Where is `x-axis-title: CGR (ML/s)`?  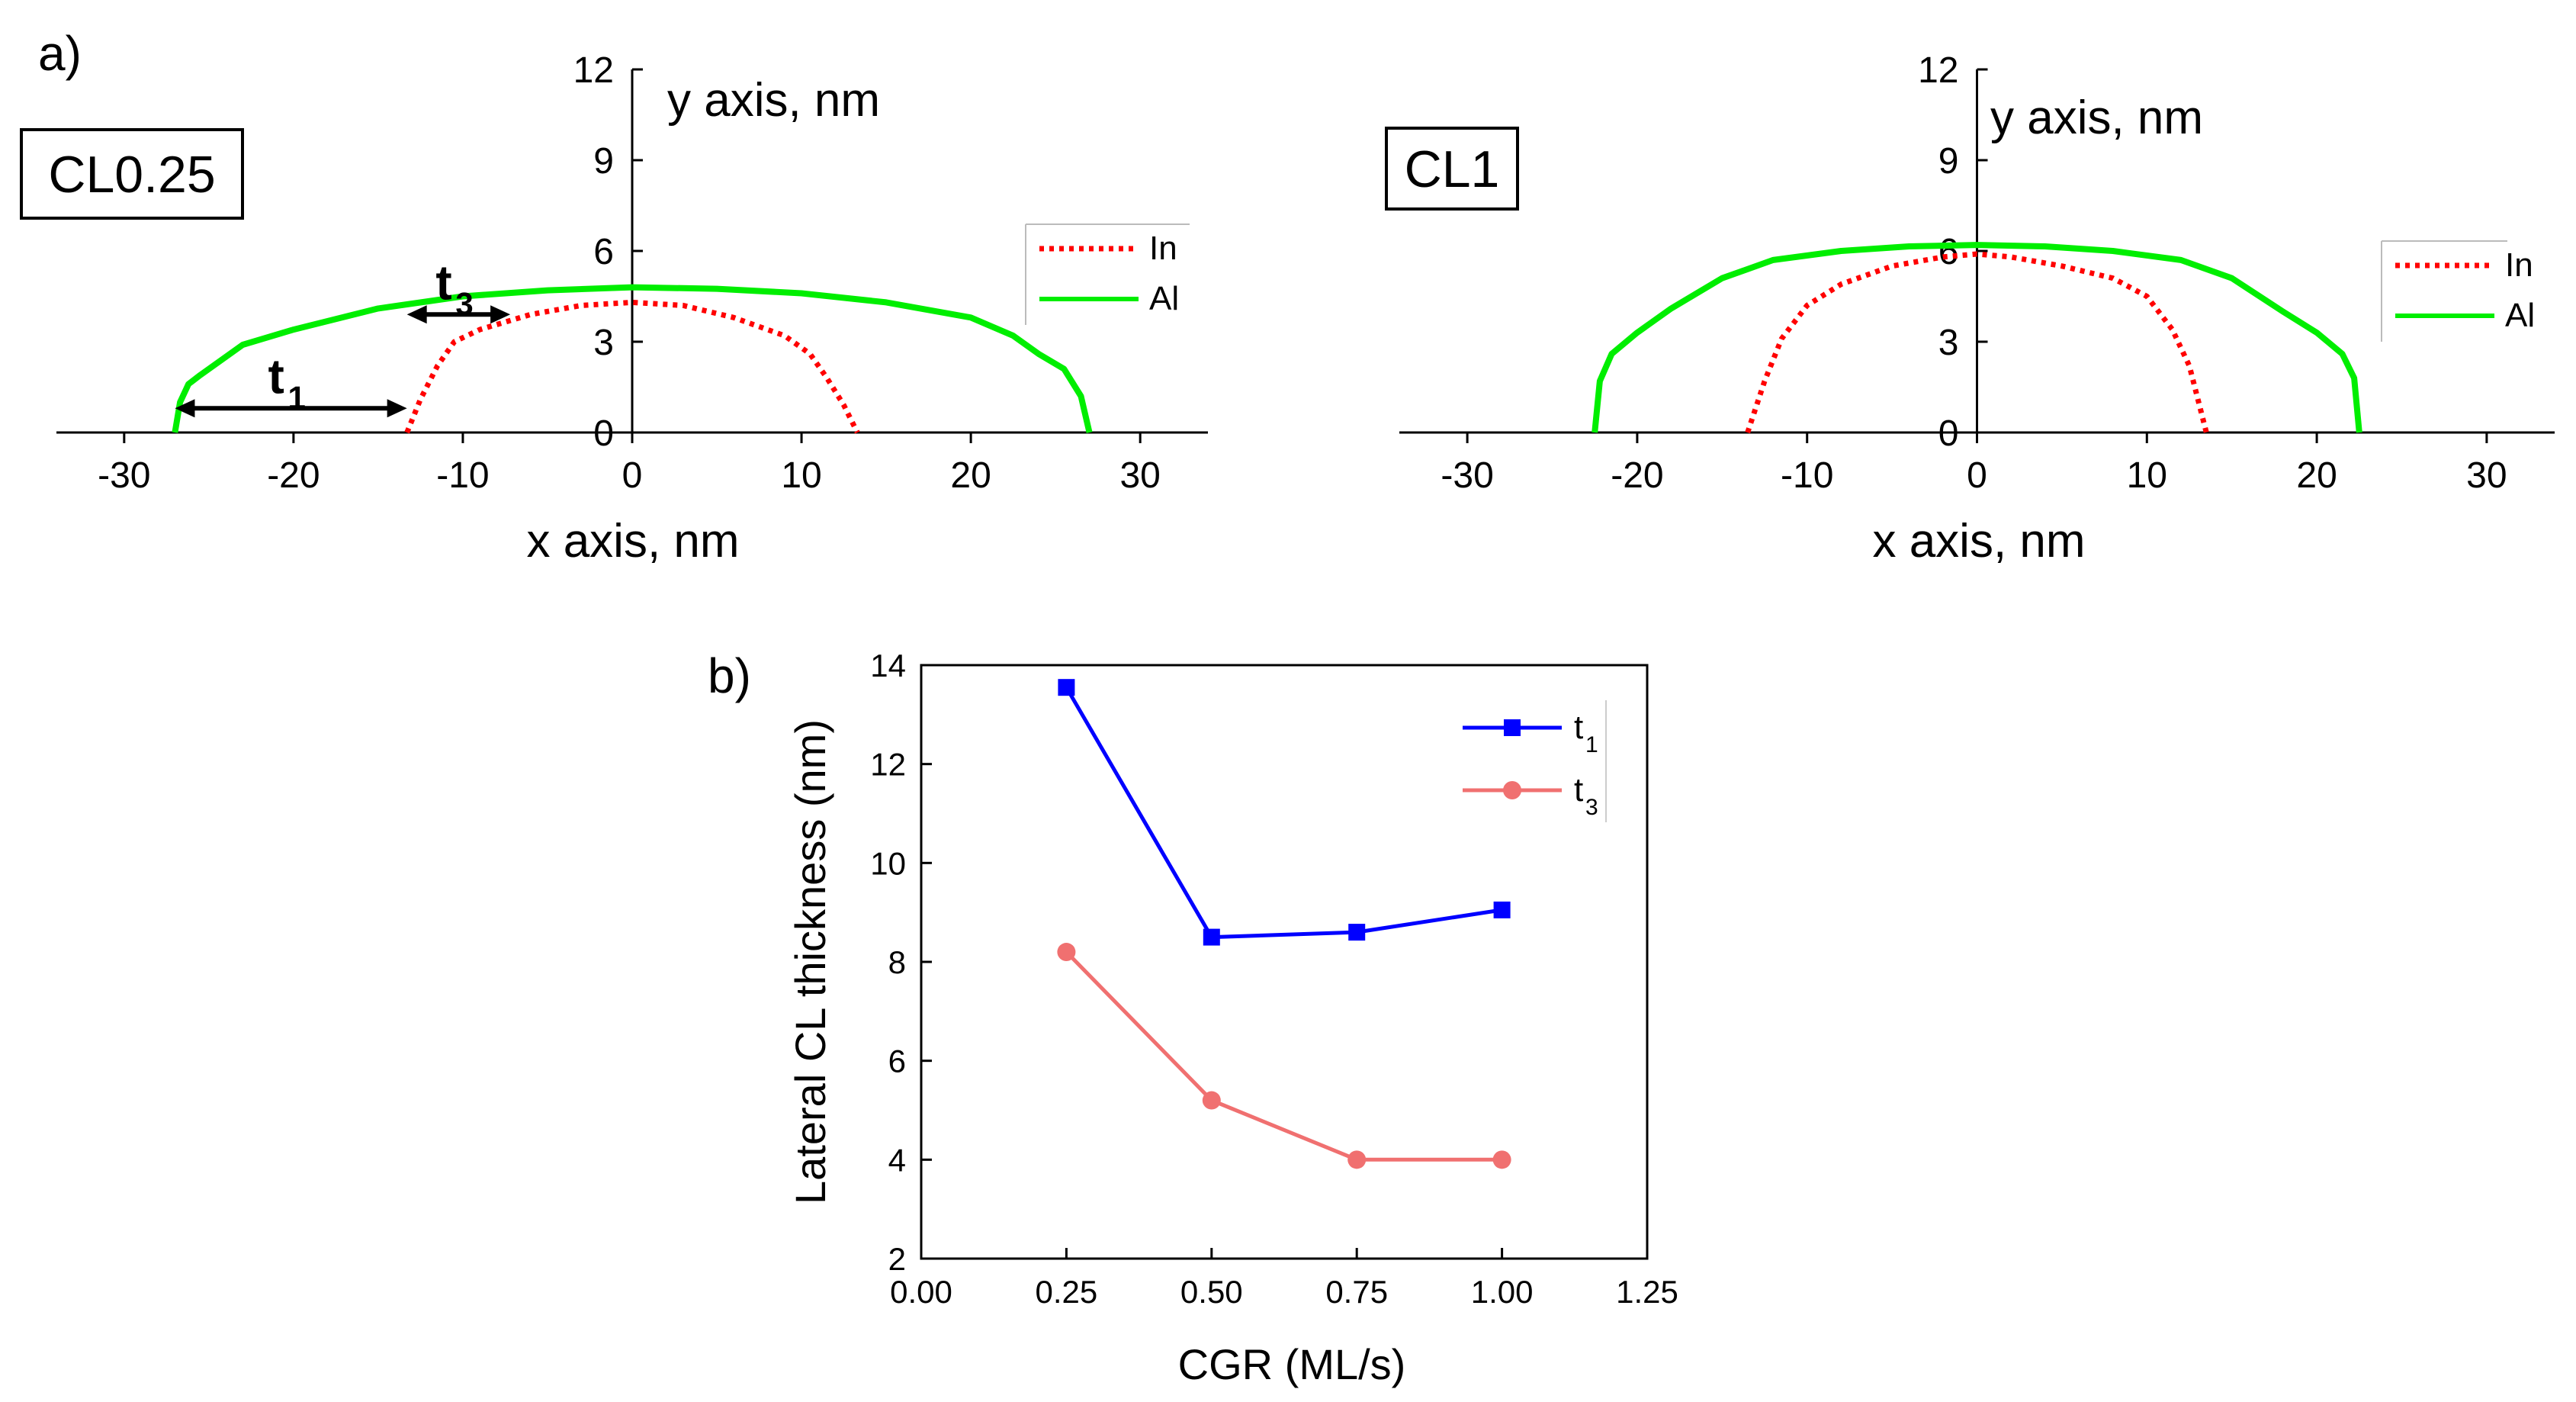
x-axis-title: CGR (ML/s) is located at coordinates (1292, 1364).